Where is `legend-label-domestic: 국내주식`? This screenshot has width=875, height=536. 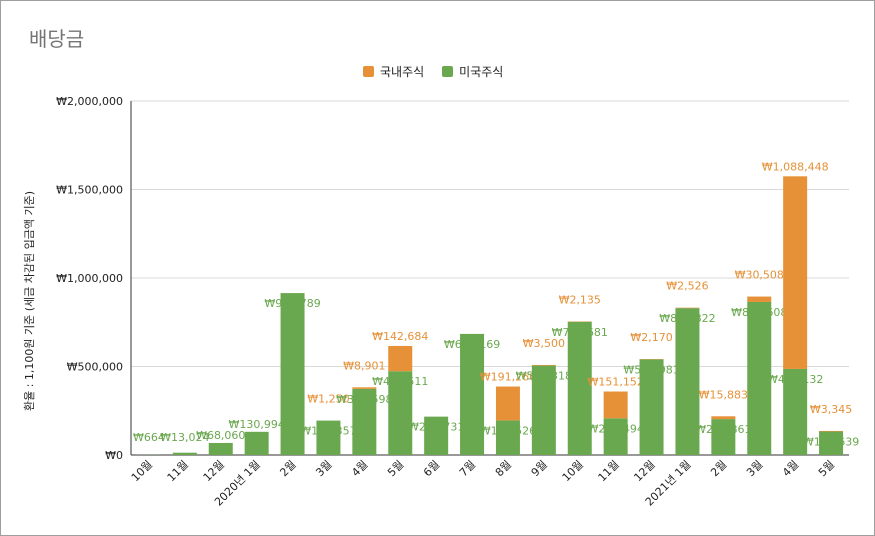 legend-label-domestic: 국내주식 is located at coordinates (402, 72).